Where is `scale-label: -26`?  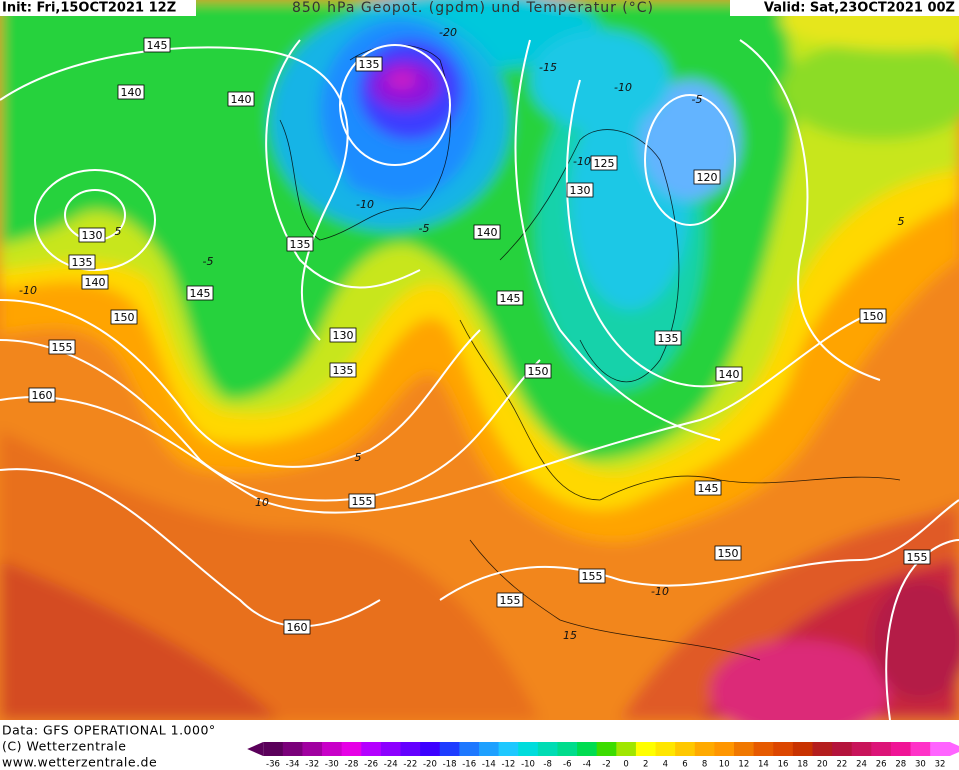
scale-label: -26 is located at coordinates (371, 765).